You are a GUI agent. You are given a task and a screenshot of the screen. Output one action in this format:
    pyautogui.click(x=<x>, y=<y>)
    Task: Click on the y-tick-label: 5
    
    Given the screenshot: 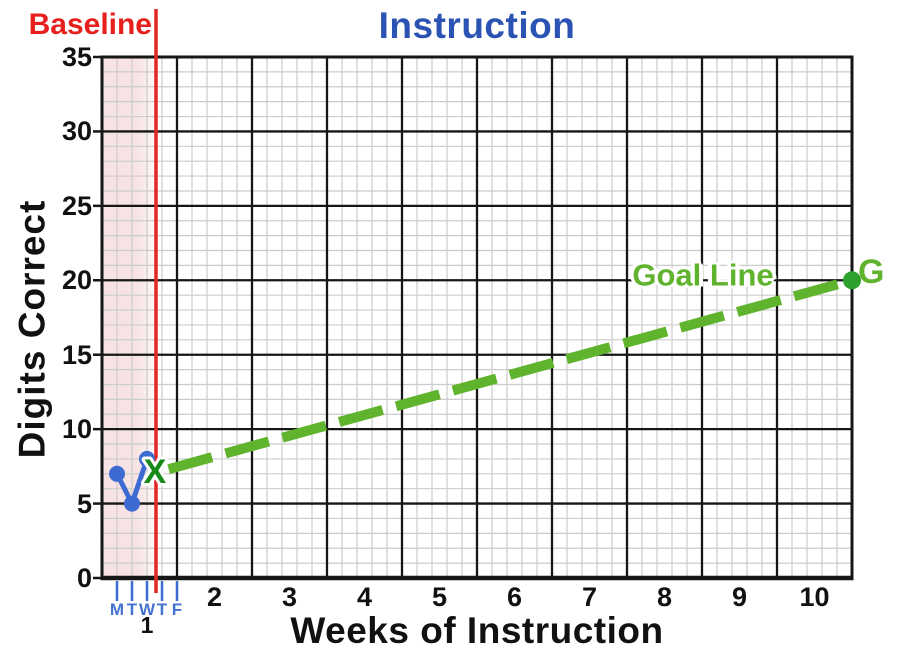 What is the action you would take?
    pyautogui.click(x=84, y=503)
    